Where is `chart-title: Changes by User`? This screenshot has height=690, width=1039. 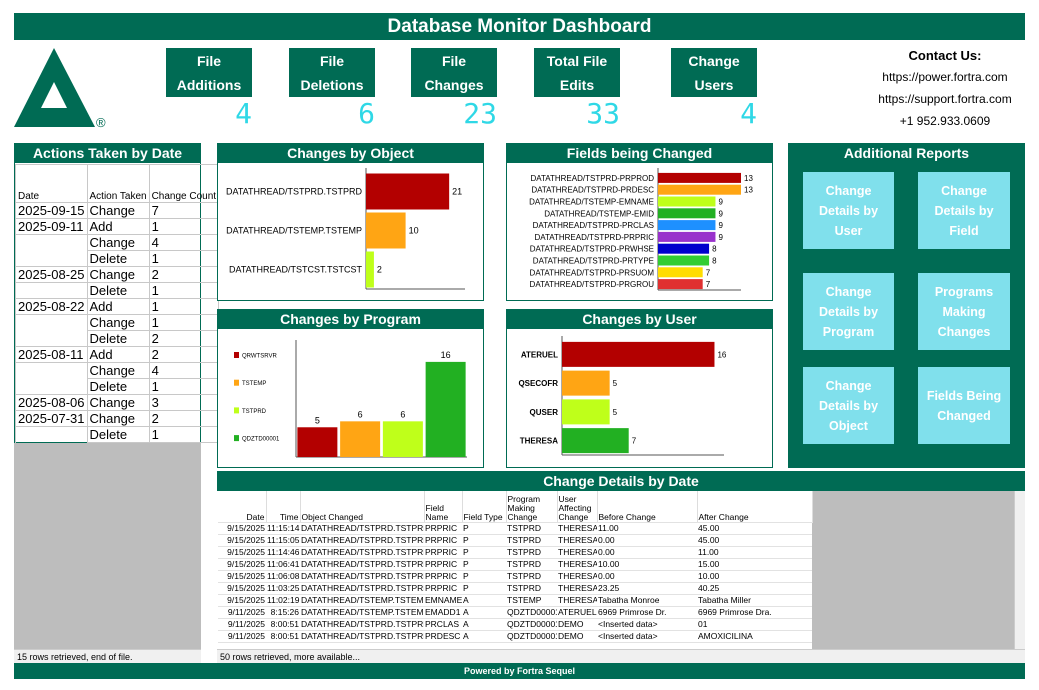
chart-title: Changes by User is located at coordinates (639, 319).